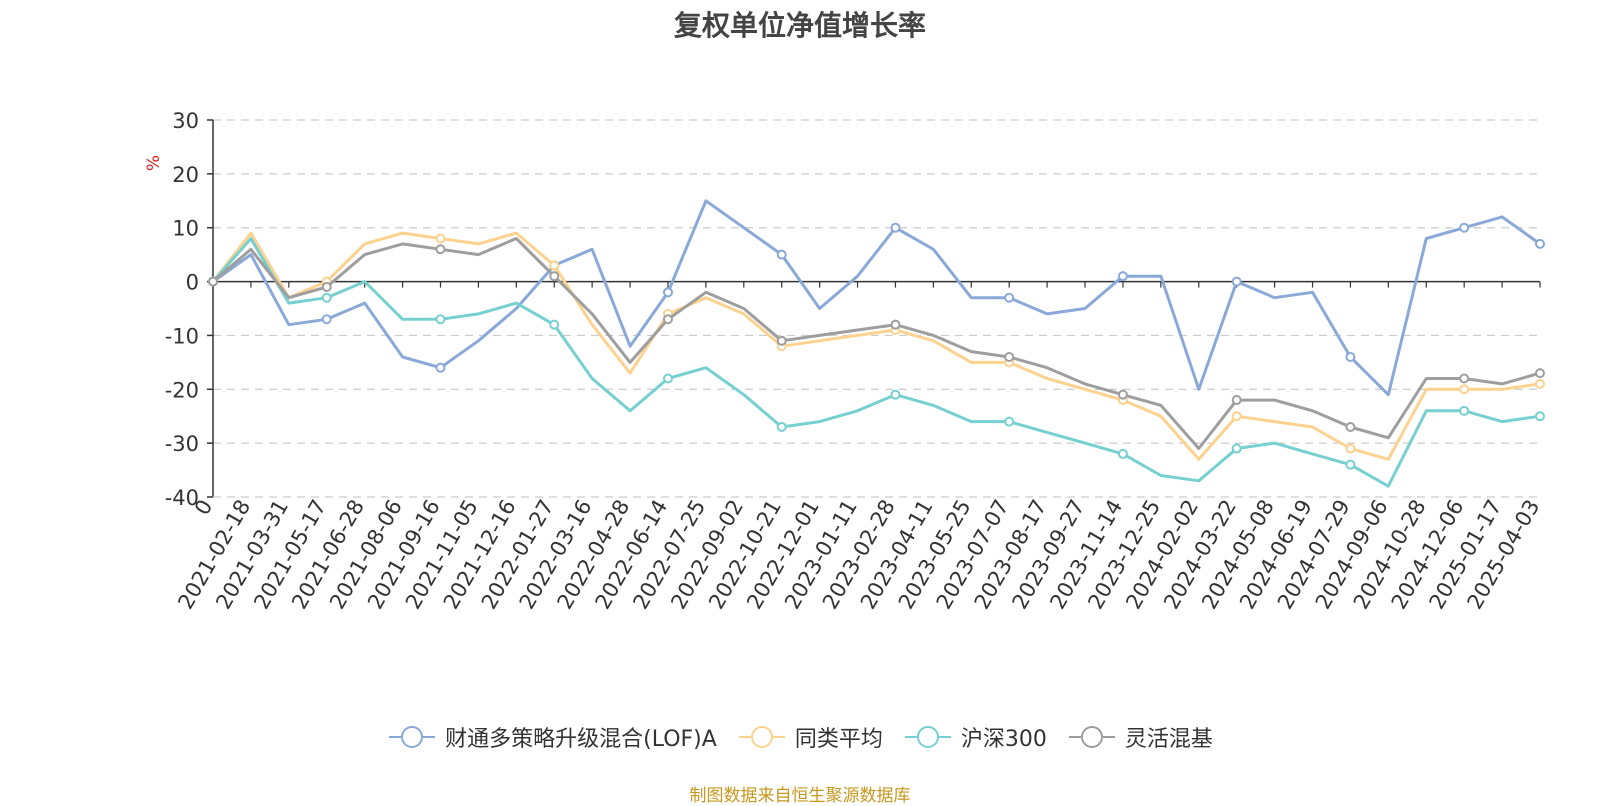  What do you see at coordinates (185, 175) in the screenshot?
I see `y-tick-label-1: 20` at bounding box center [185, 175].